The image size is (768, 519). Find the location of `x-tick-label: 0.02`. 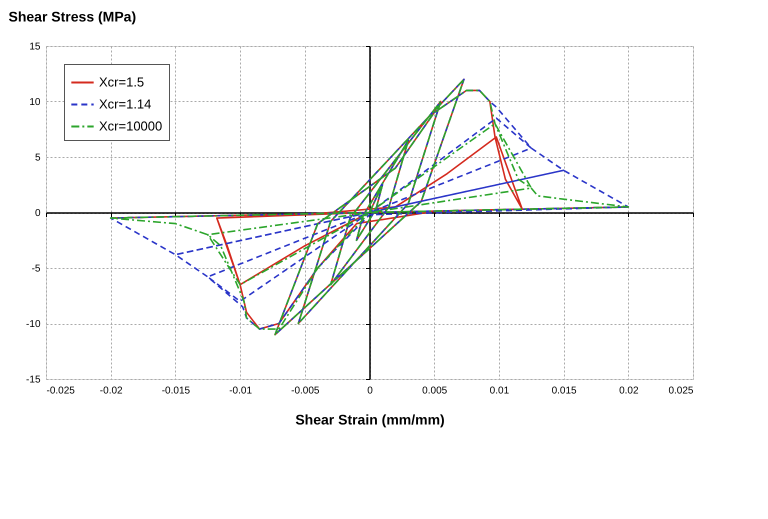

x-tick-label: 0.02 is located at coordinates (629, 391).